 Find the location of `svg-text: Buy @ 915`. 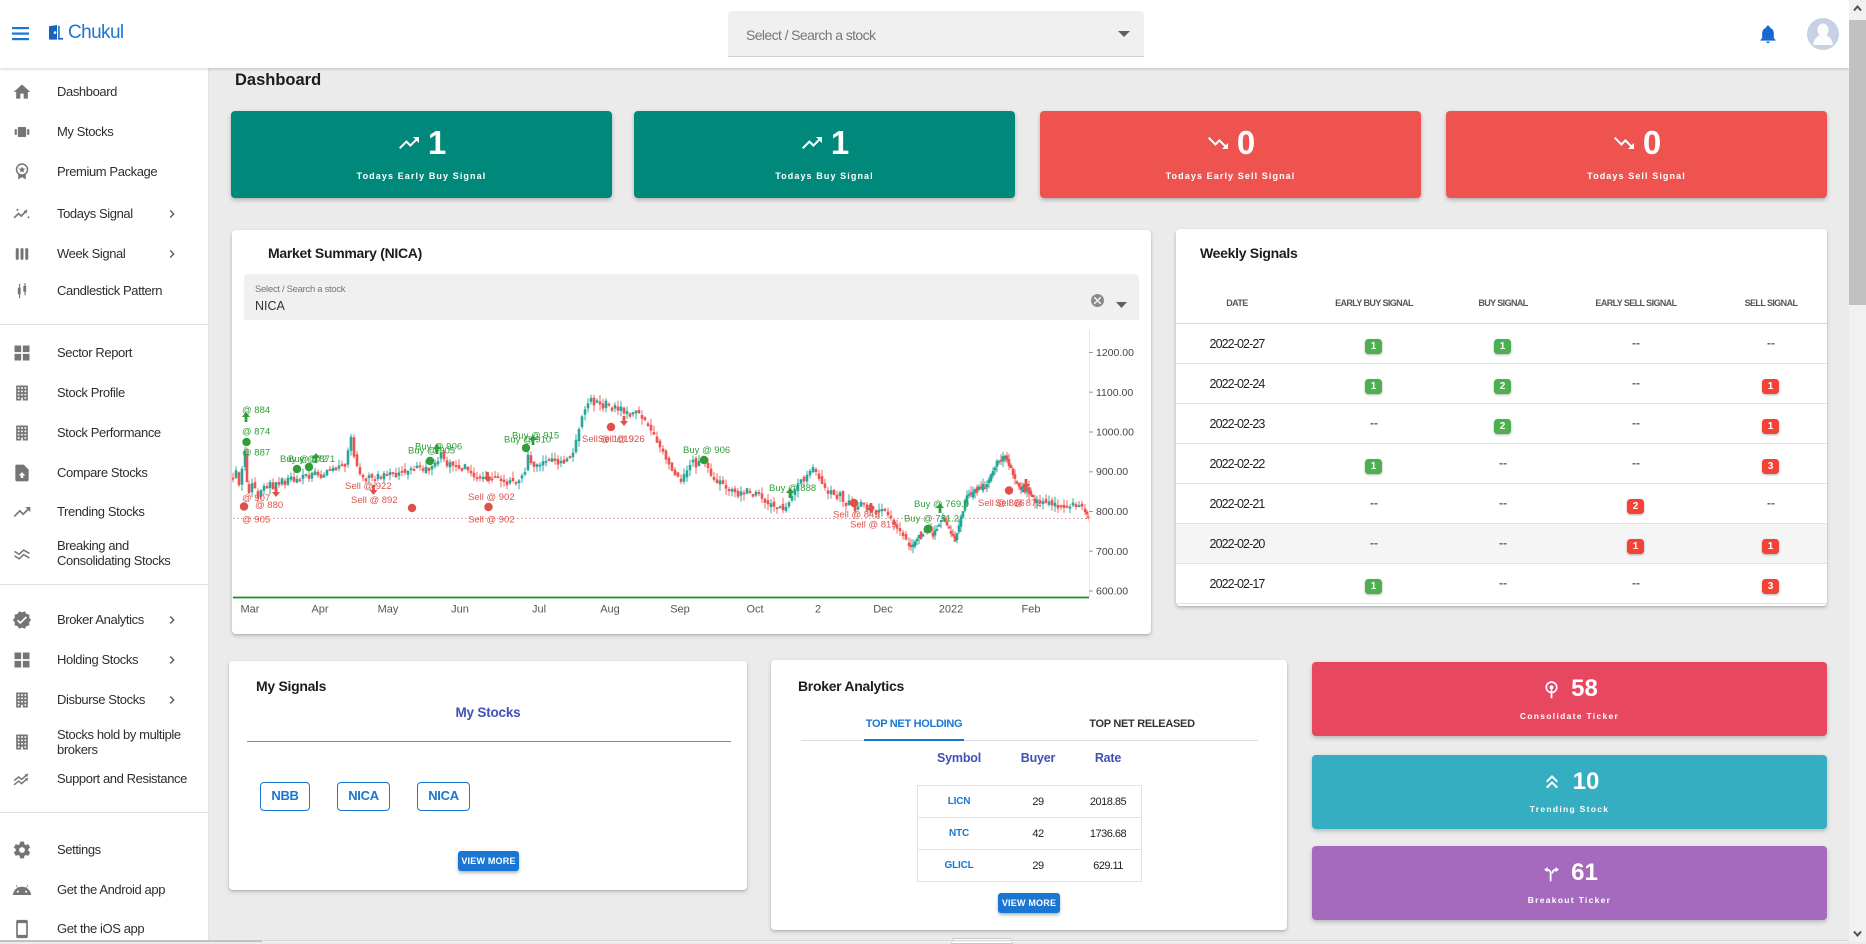

svg-text: Buy @ 915 is located at coordinates (535, 435).